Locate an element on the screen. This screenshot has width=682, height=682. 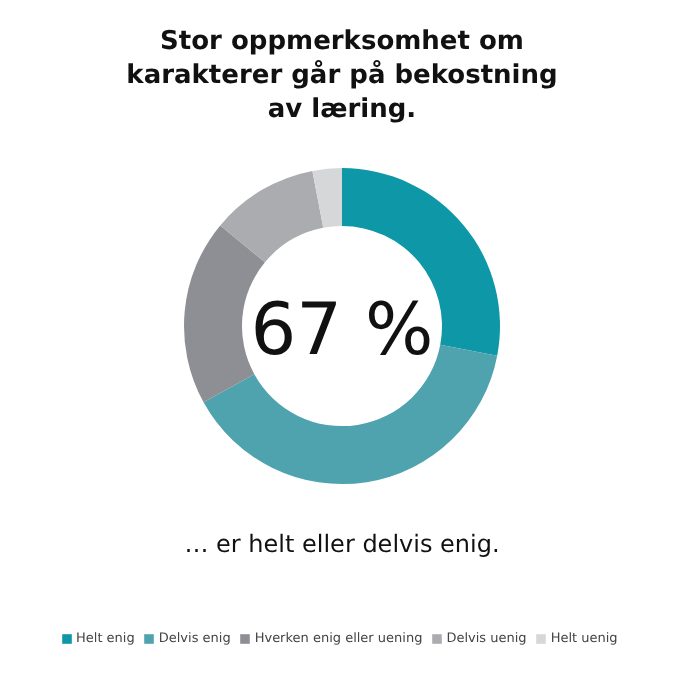
text: 67 % is located at coordinates (342, 330).